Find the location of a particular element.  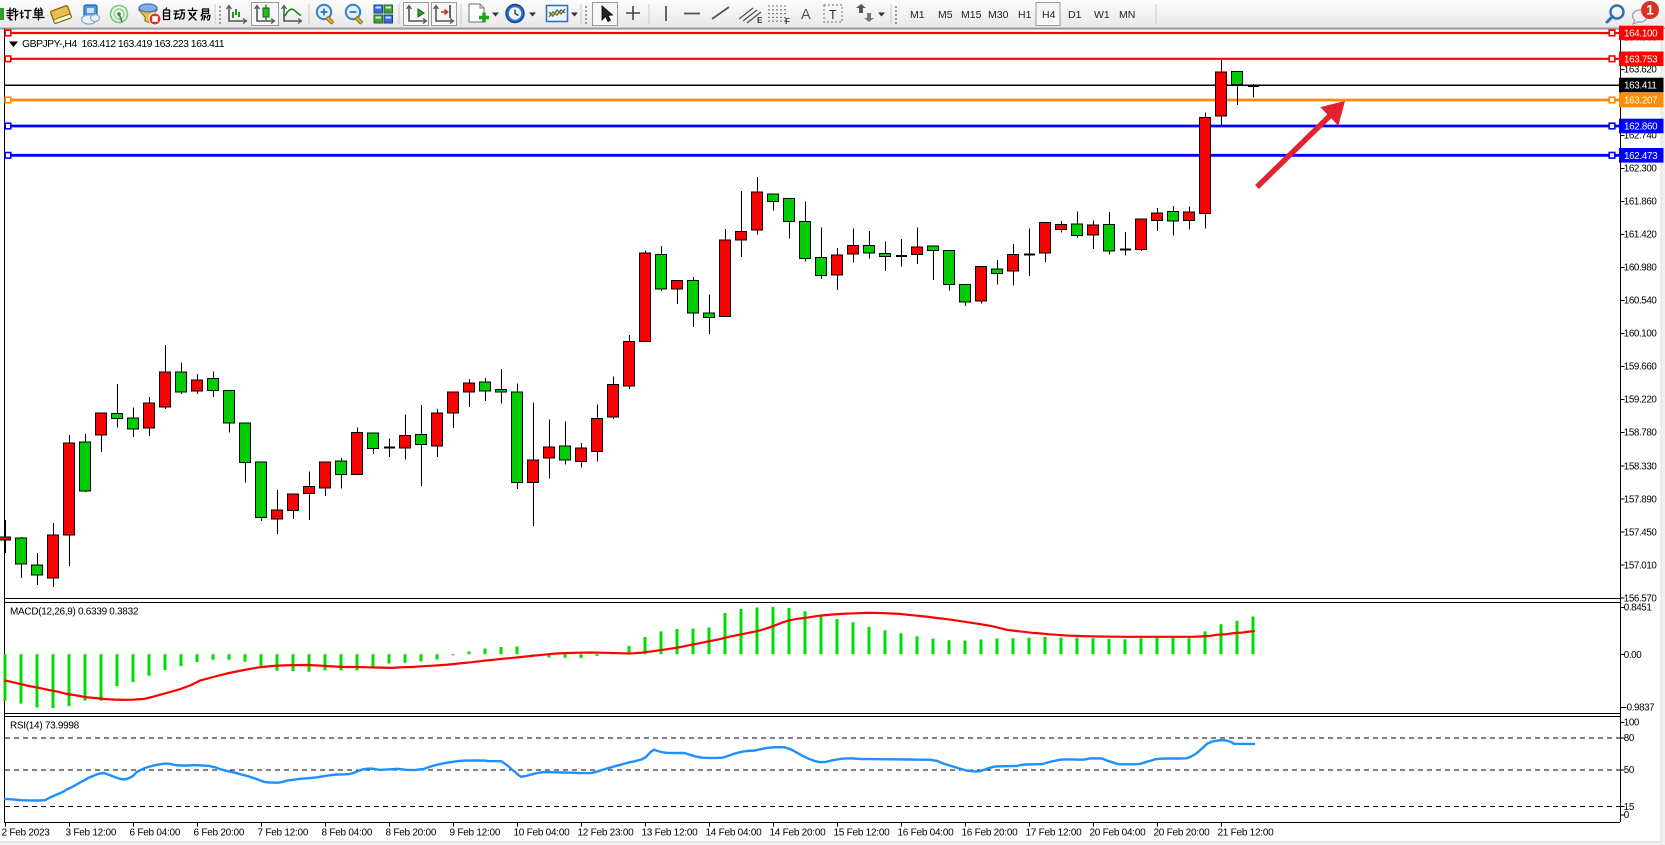

svg-text: MACD(12,26,9) 0.6339 0.3832 is located at coordinates (74, 612).